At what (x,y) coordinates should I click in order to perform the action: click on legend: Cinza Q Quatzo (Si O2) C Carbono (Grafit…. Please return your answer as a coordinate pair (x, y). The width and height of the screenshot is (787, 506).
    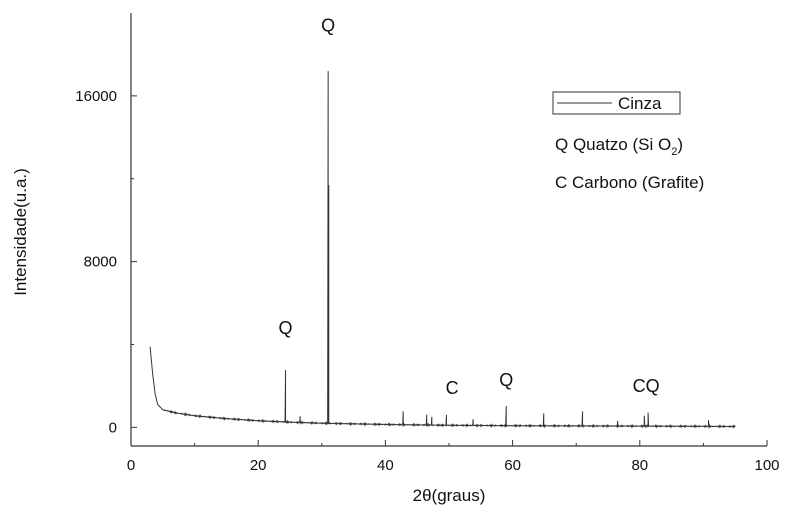
    Looking at the image, I should click on (628, 141).